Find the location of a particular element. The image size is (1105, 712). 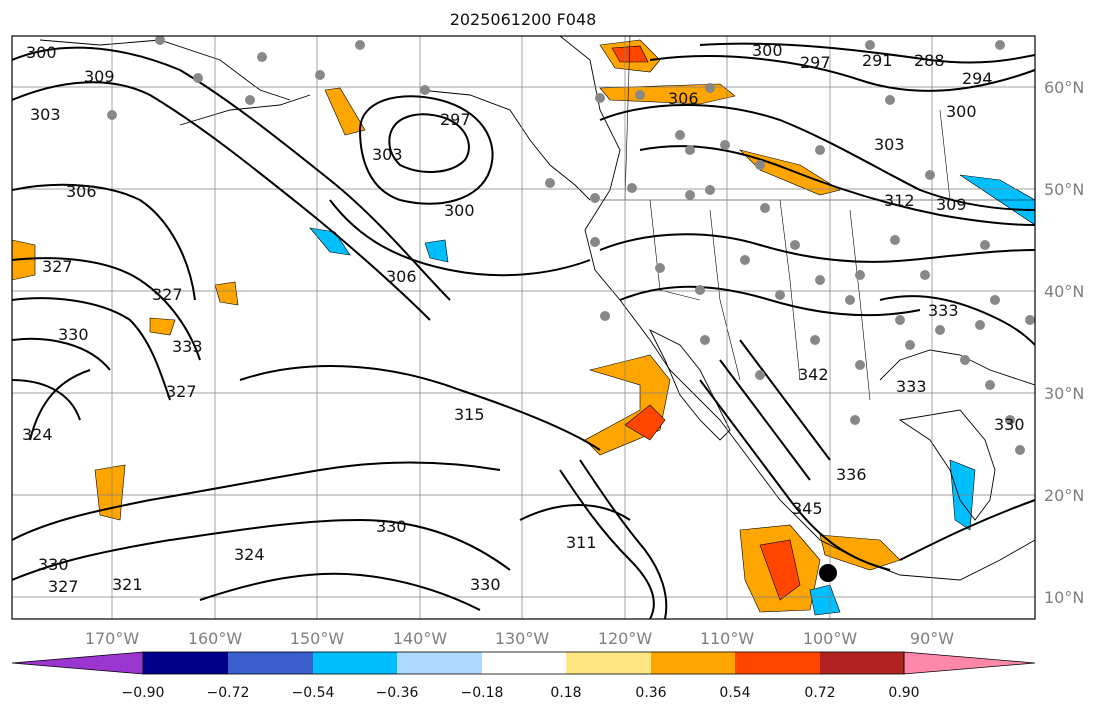

lon-label: 150°W is located at coordinates (317, 638).